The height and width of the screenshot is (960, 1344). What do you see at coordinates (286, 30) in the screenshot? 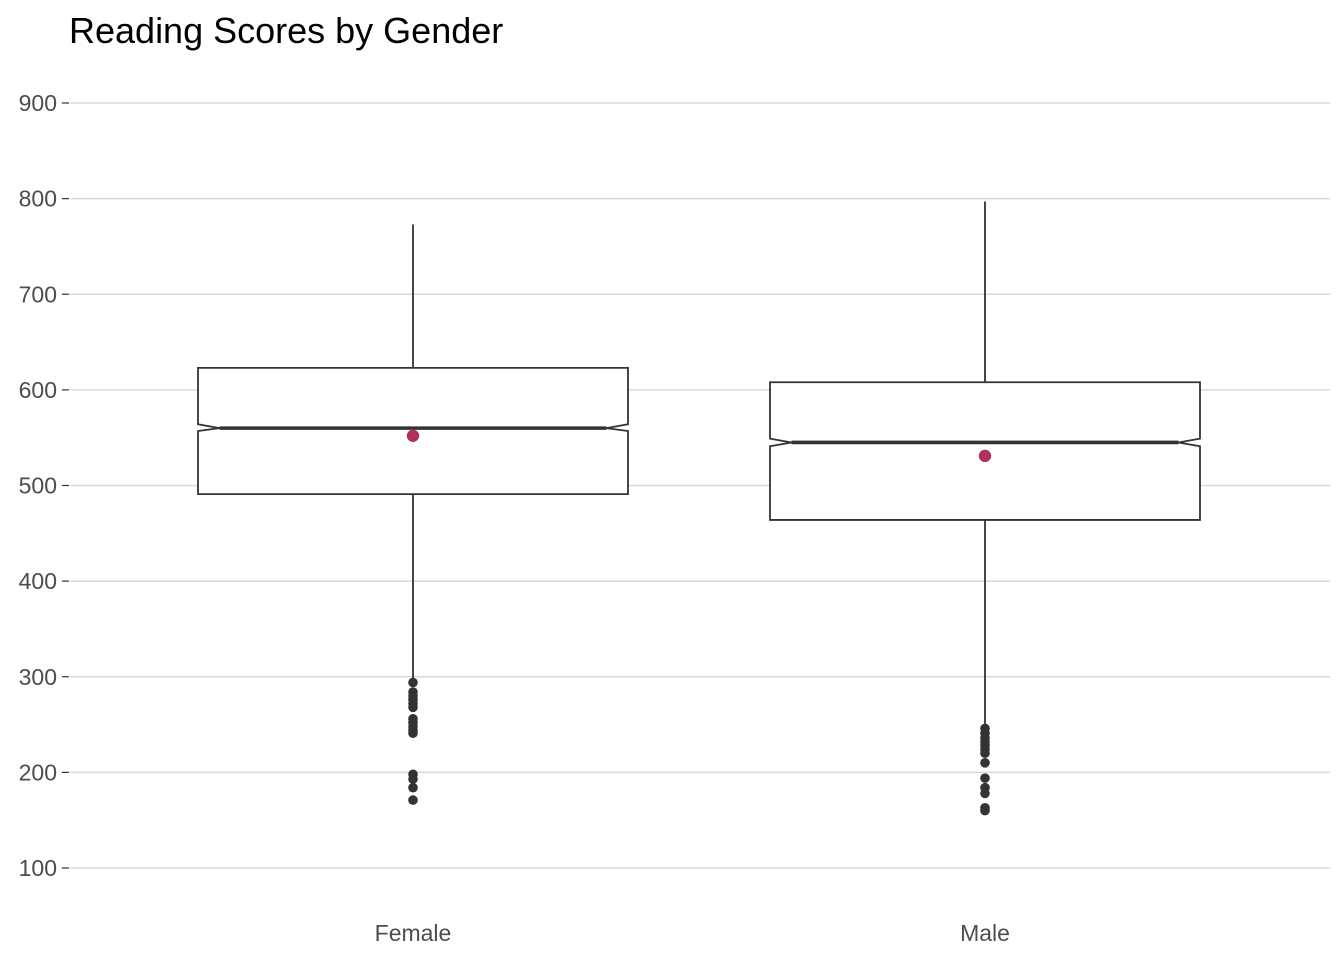
I see `chart-title: Reading Scores by Gender` at bounding box center [286, 30].